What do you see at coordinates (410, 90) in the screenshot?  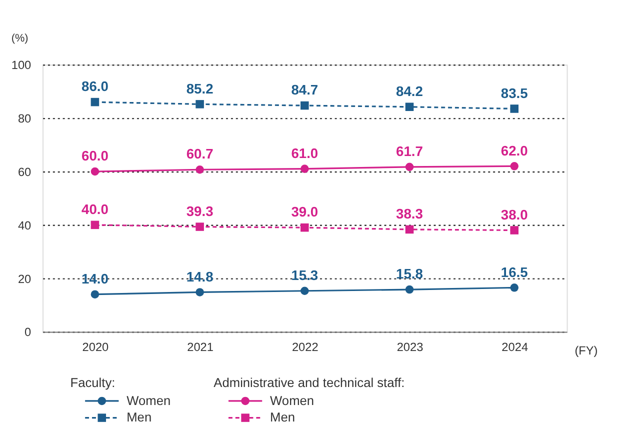 I see `data-label: 84.2` at bounding box center [410, 90].